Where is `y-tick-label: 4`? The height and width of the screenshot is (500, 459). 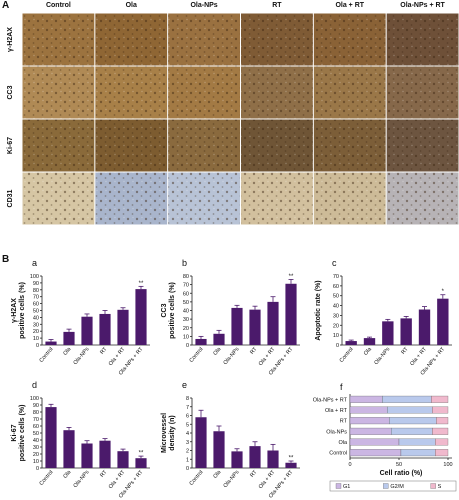 y-tick-label: 4 is located at coordinates (187, 434).